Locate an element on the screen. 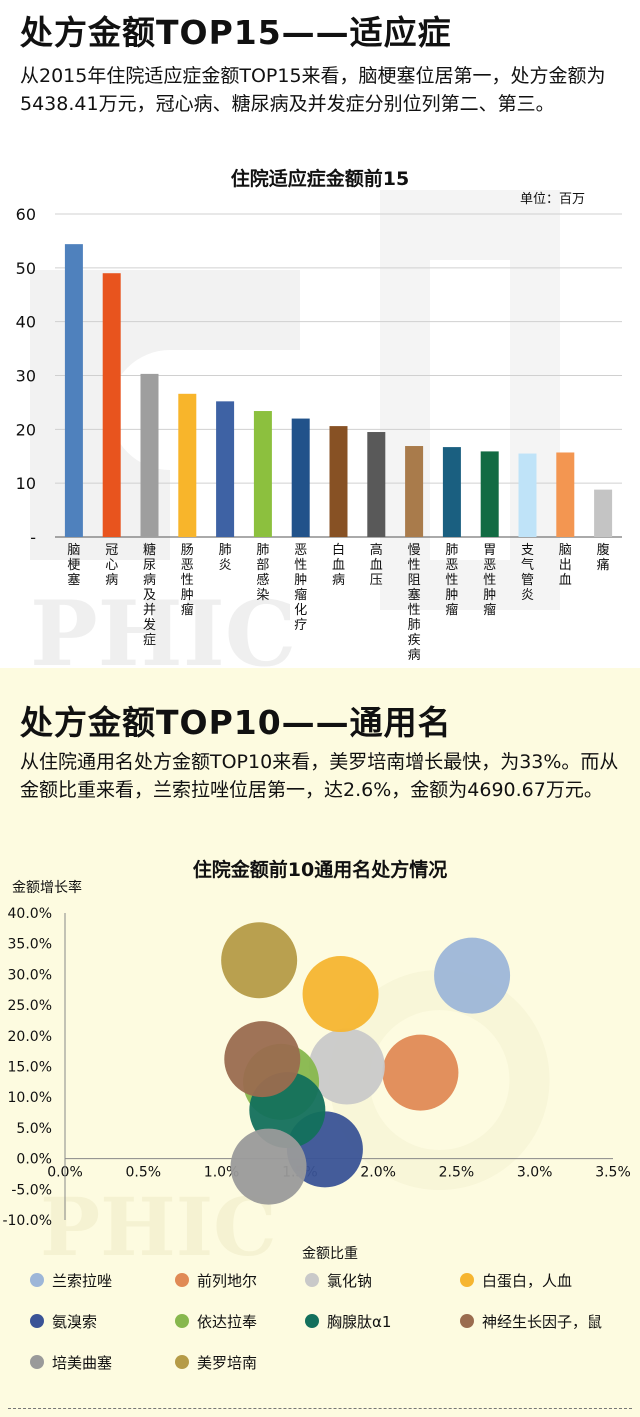 The width and height of the screenshot is (640, 1417). bar-category-label: 脑梗塞 is located at coordinates (73, 565).